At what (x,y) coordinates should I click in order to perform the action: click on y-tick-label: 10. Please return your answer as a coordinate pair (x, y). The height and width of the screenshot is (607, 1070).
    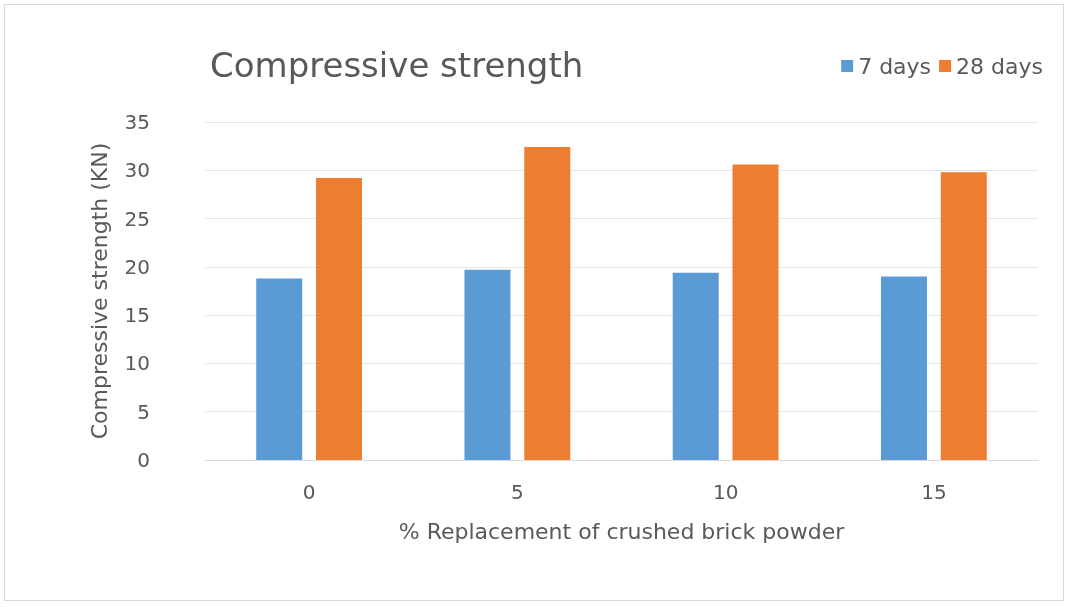
    Looking at the image, I should click on (137, 363).